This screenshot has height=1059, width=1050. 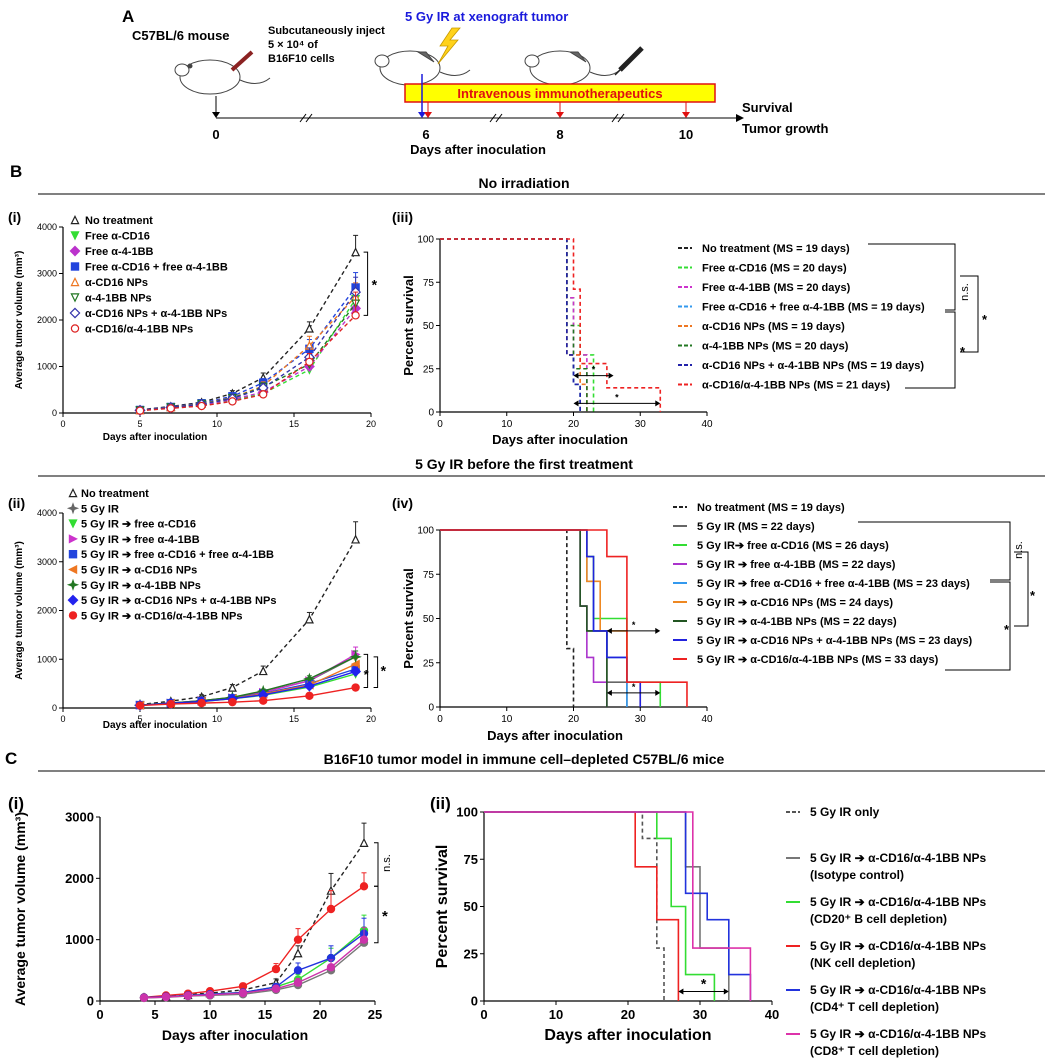 I want to click on timeline-tick-10: 10, so click(x=686, y=134).